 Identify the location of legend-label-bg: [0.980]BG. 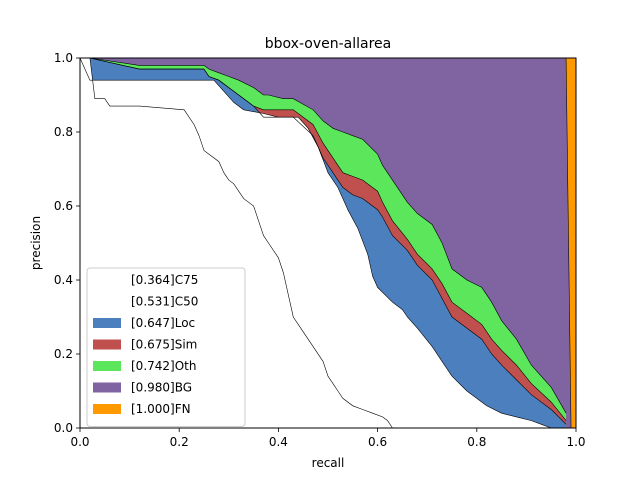
(161, 388).